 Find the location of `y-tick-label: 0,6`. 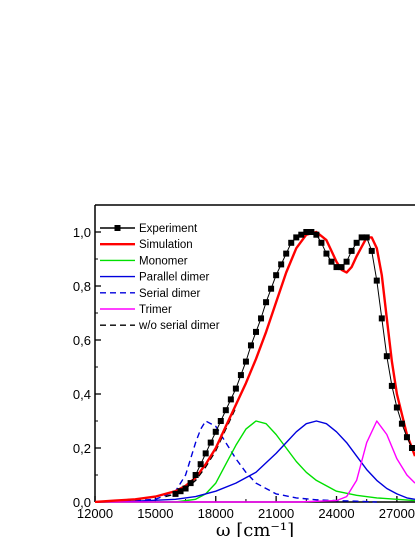

y-tick-label: 0,6 is located at coordinates (82, 340).